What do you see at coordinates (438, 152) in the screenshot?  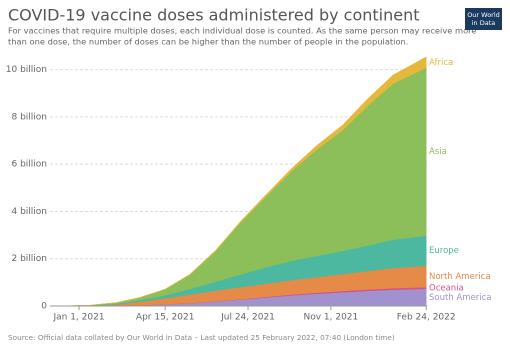 I see `legend-label: Asia` at bounding box center [438, 152].